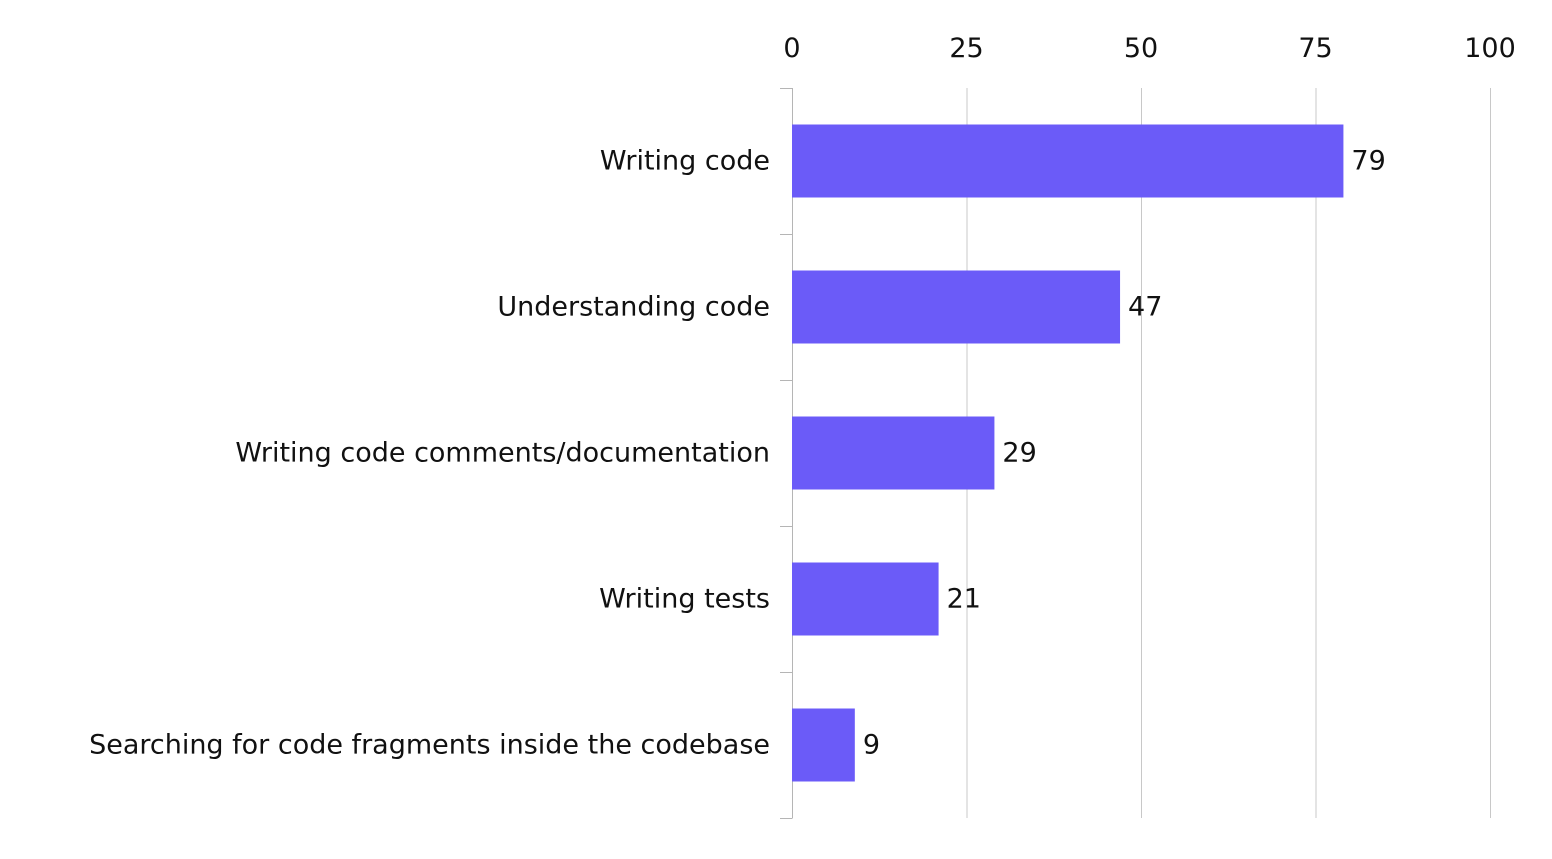 The height and width of the screenshot is (859, 1552). What do you see at coordinates (786, 453) in the screenshot?
I see `y-axis` at bounding box center [786, 453].